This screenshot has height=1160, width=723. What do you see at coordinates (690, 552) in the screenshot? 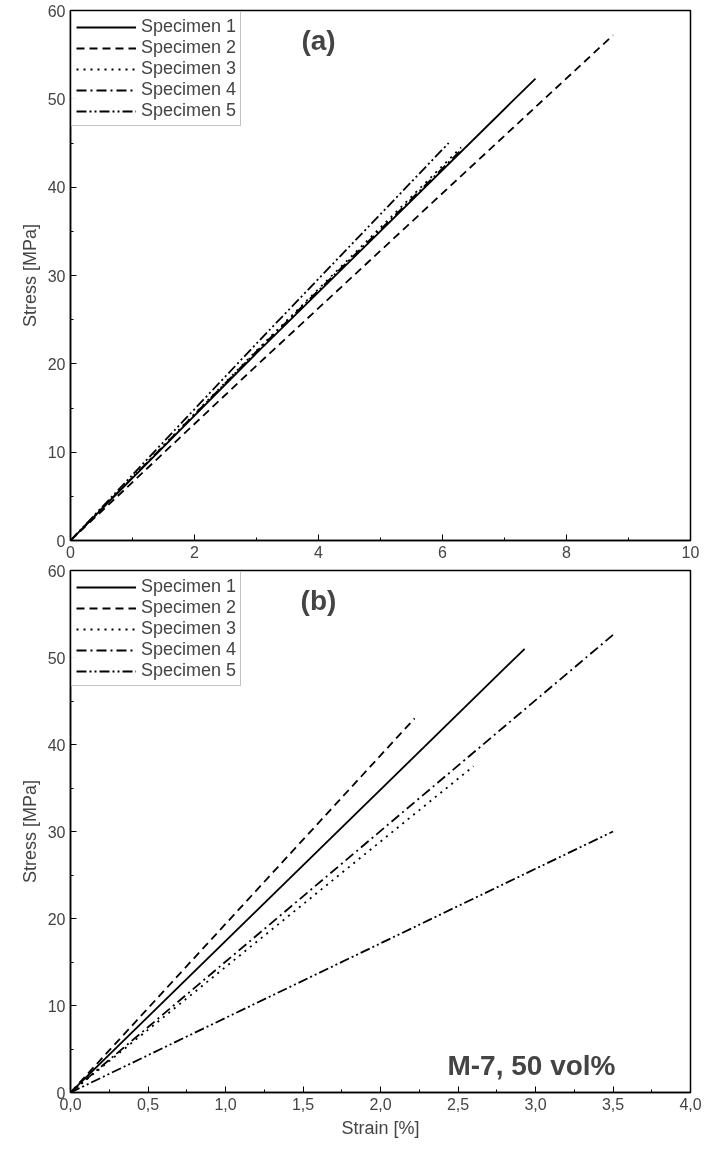
I see `x-tick-label: 10` at bounding box center [690, 552].